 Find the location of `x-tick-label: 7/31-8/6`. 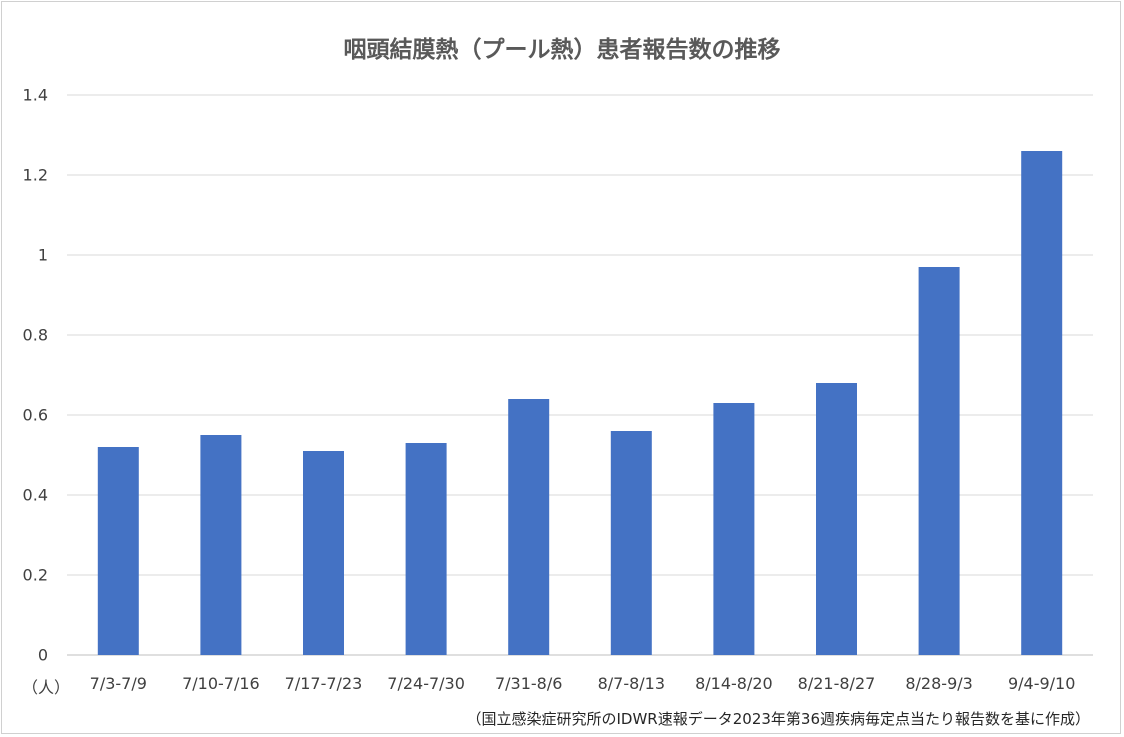

x-tick-label: 7/31-8/6 is located at coordinates (528, 683).